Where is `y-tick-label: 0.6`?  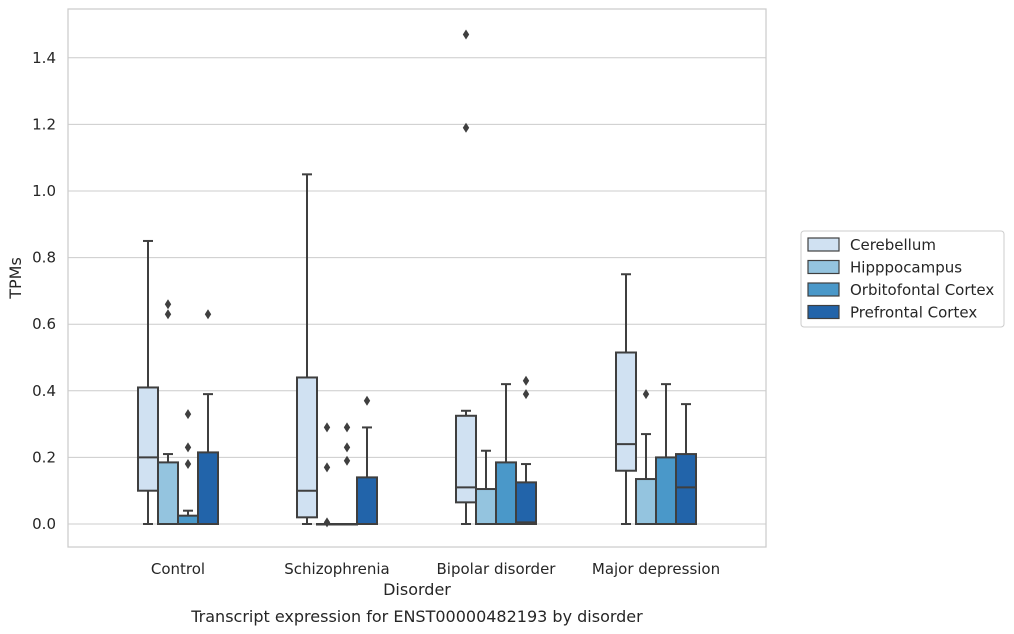 y-tick-label: 0.6 is located at coordinates (44, 324).